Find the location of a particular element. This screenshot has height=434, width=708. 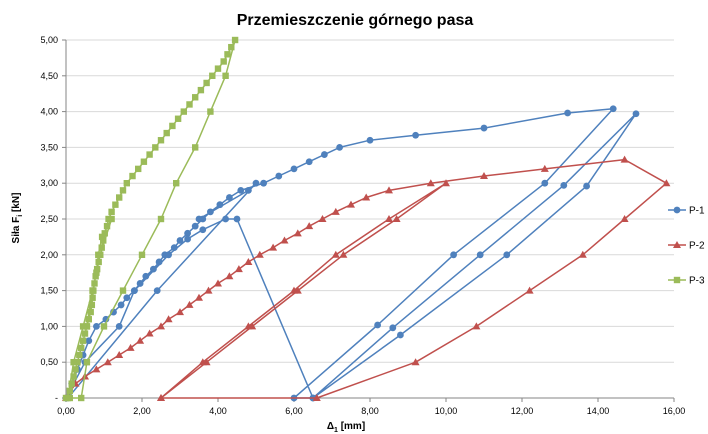

y-tick-label: 2,50 is located at coordinates (49, 219).